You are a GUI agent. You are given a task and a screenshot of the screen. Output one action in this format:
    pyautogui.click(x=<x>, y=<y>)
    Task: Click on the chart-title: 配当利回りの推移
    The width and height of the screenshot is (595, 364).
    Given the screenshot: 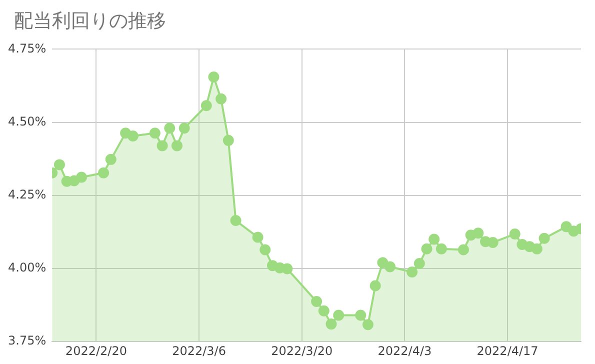 What is the action you would take?
    pyautogui.click(x=90, y=21)
    